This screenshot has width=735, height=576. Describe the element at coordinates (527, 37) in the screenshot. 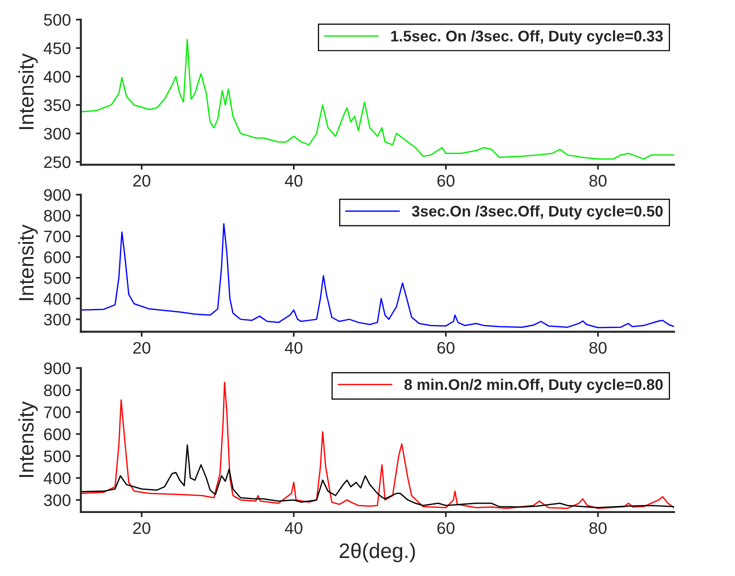

I see `legend-label: 1.5sec. On /3sec. Off, Duty cycle=0.33` at that location.